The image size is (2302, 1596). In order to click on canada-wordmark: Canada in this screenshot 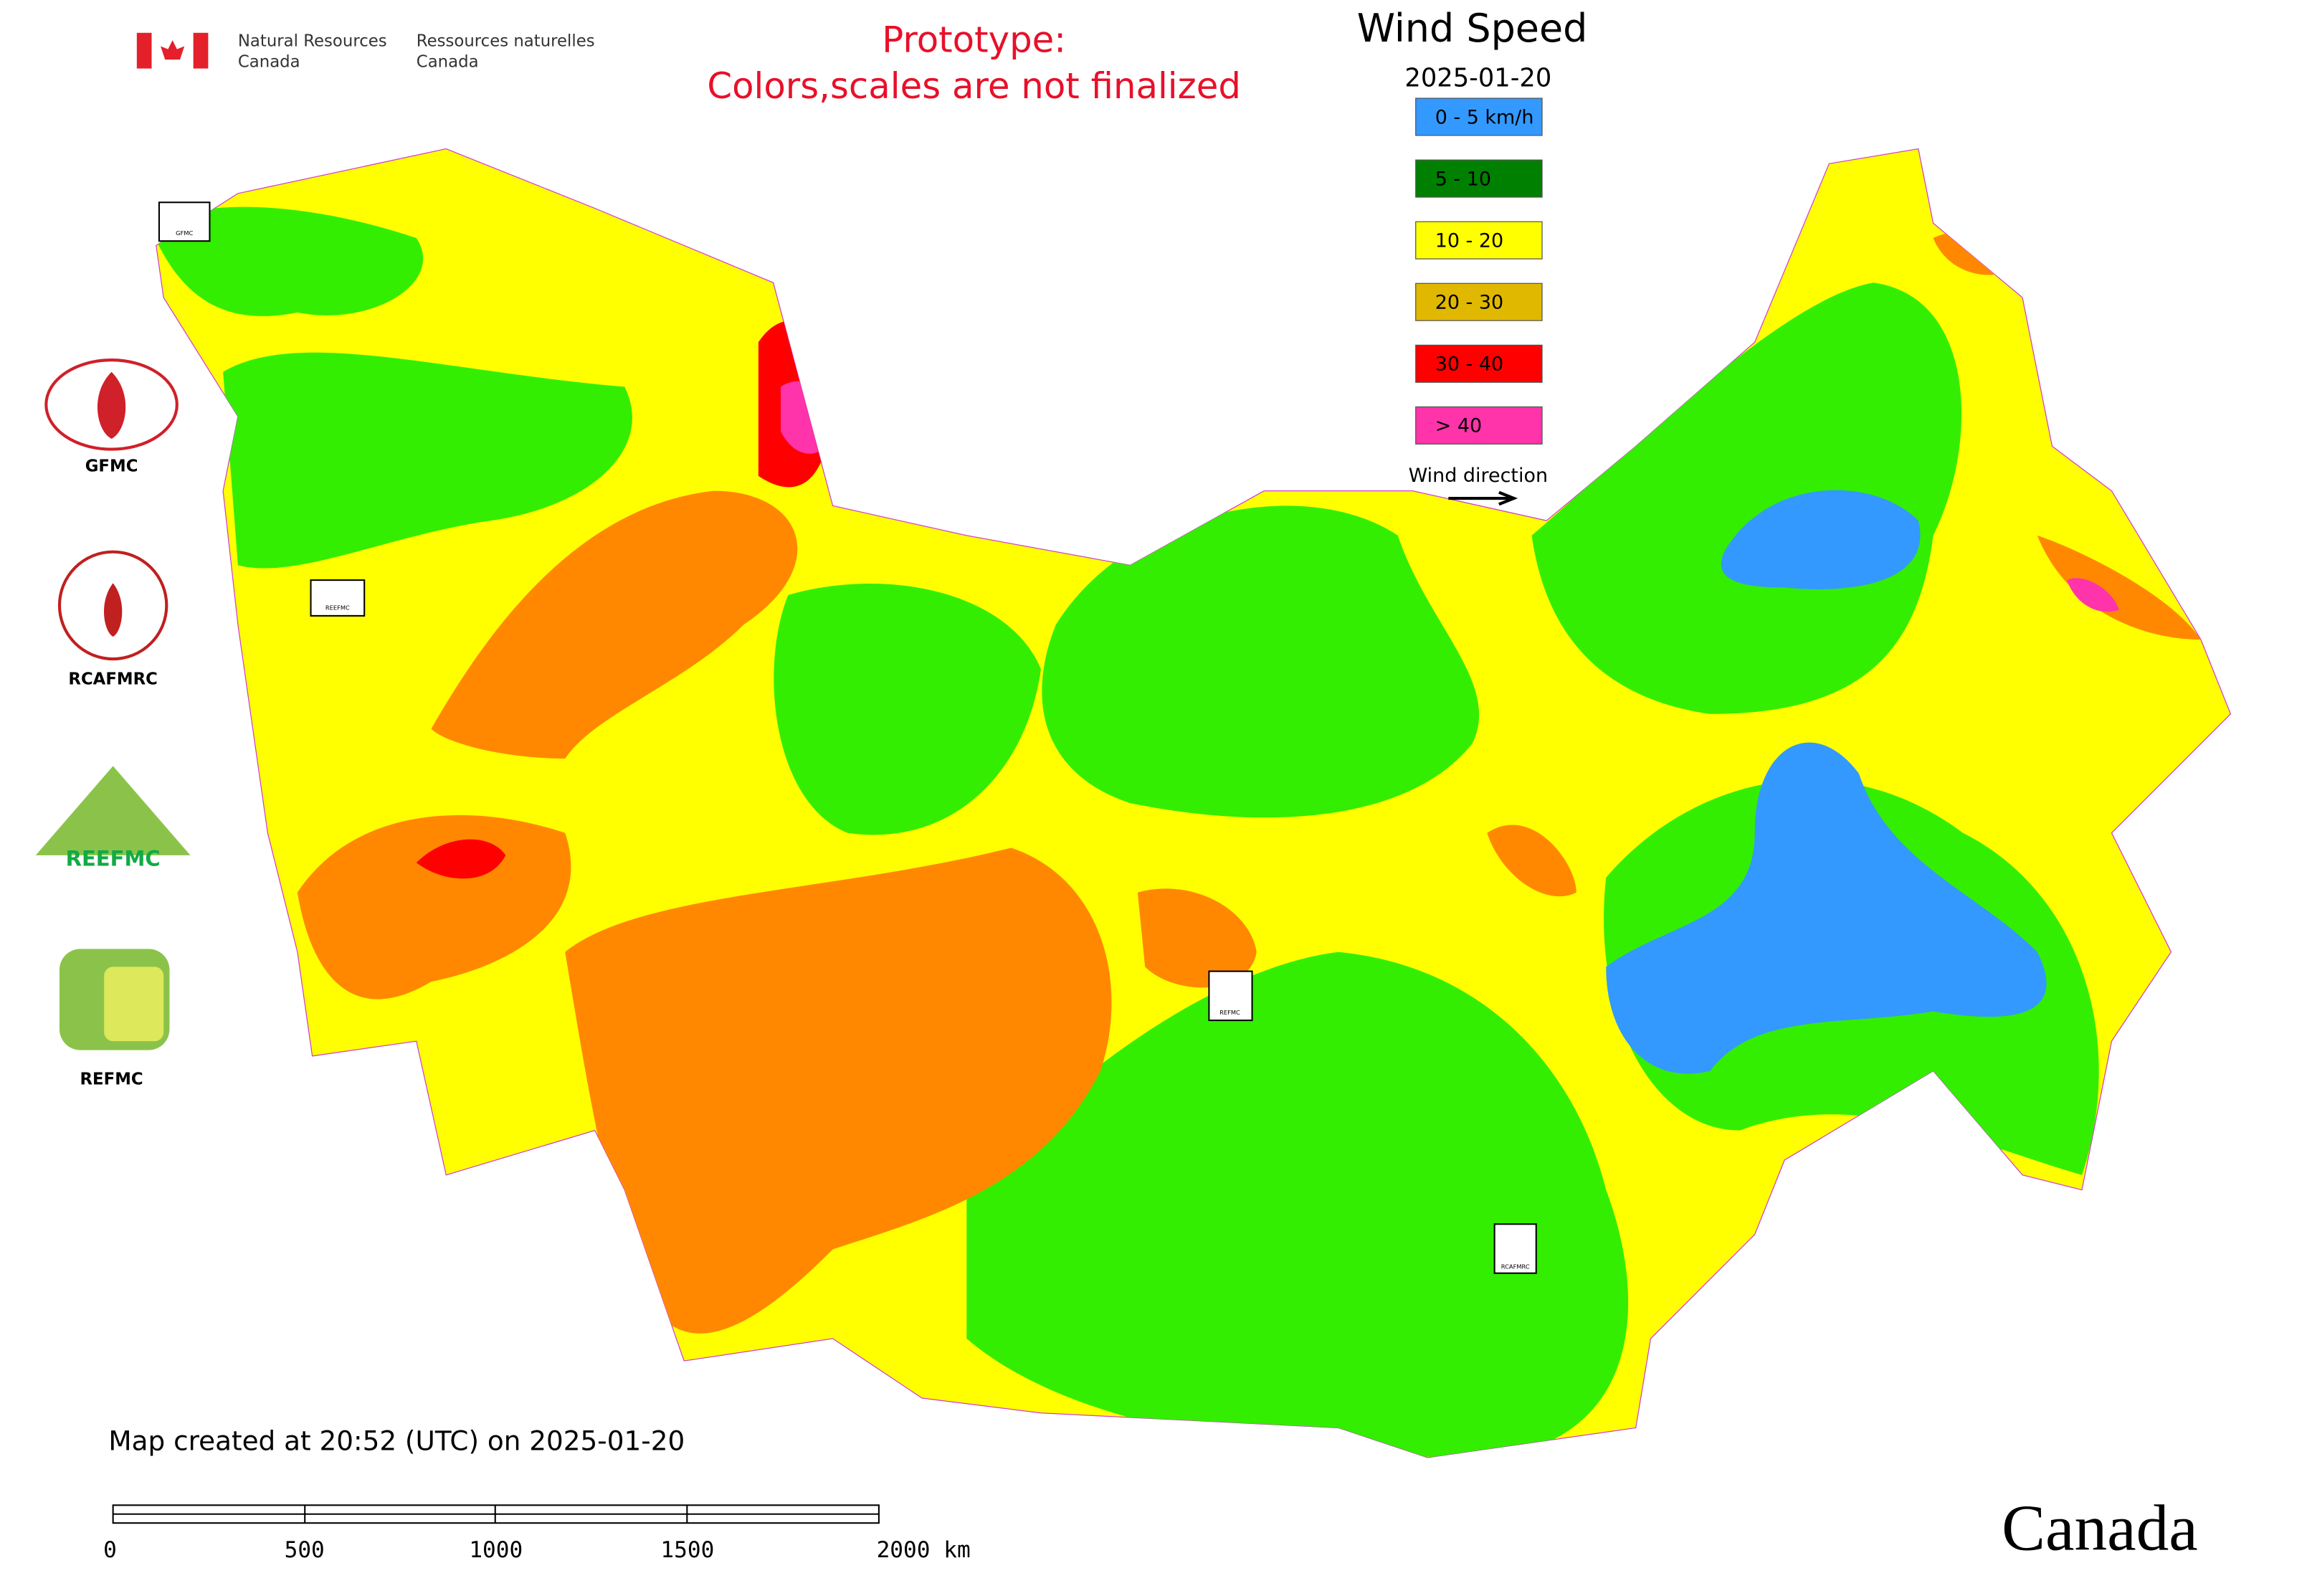, I will do `click(2100, 1528)`.